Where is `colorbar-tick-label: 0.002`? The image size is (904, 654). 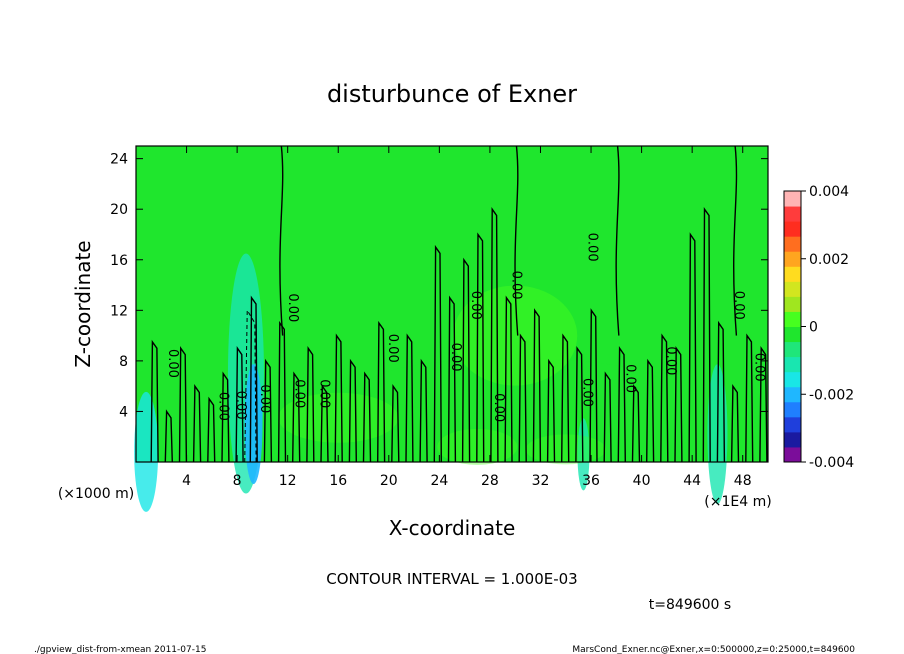
colorbar-tick-label: 0.002 is located at coordinates (829, 260).